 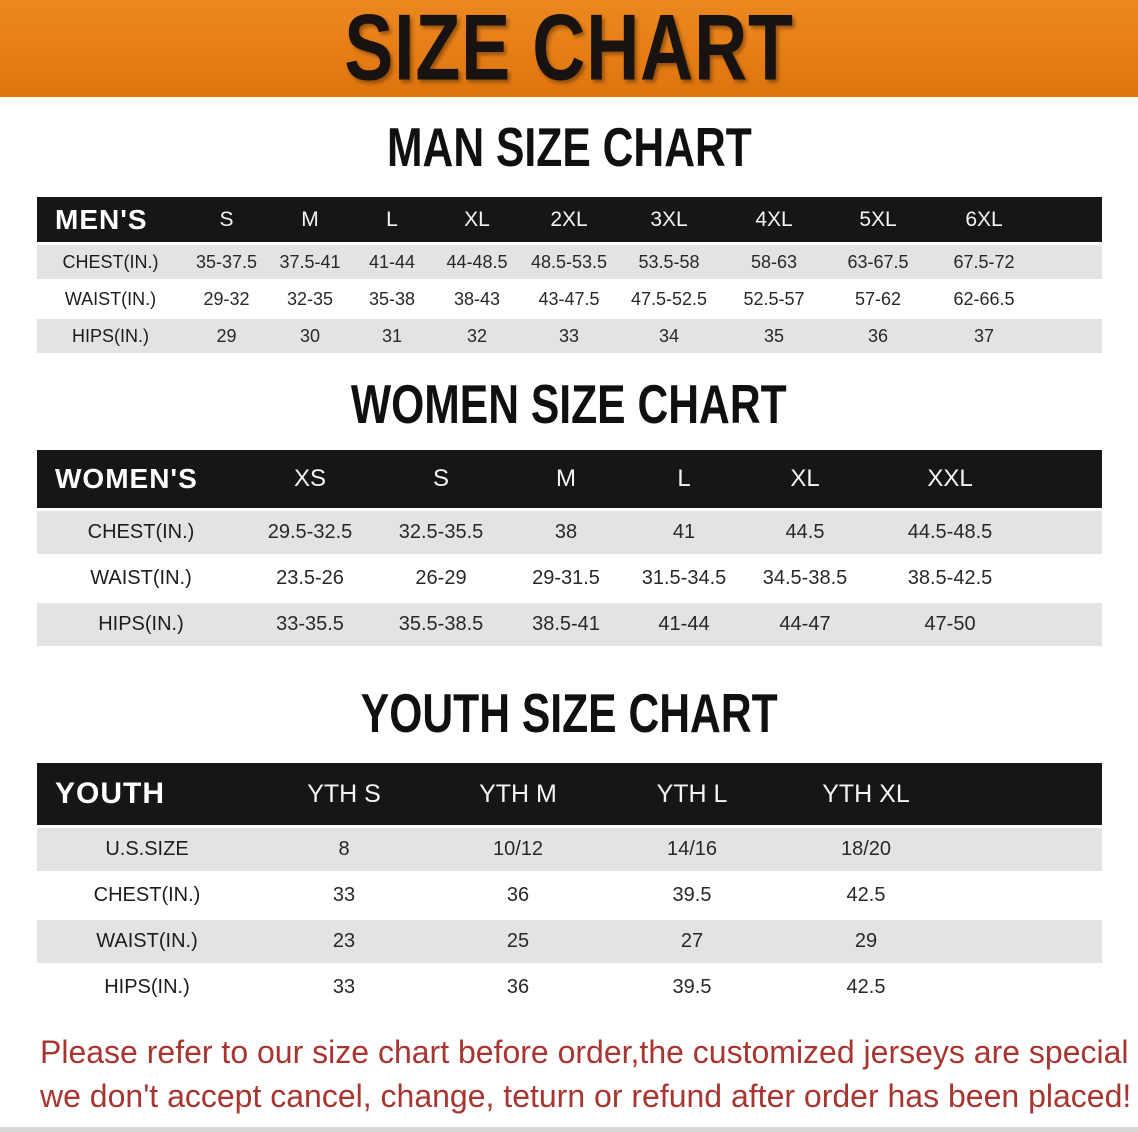 What do you see at coordinates (692, 987) in the screenshot?
I see `size-cell: 39.5` at bounding box center [692, 987].